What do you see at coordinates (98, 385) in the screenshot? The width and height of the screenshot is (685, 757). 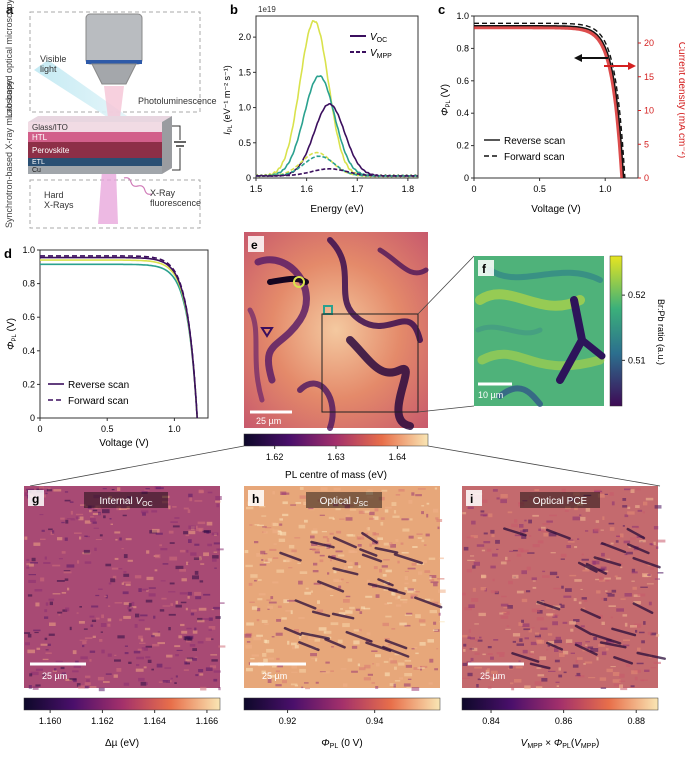 I see `d-legend-rev: Reverse scan` at bounding box center [98, 385].